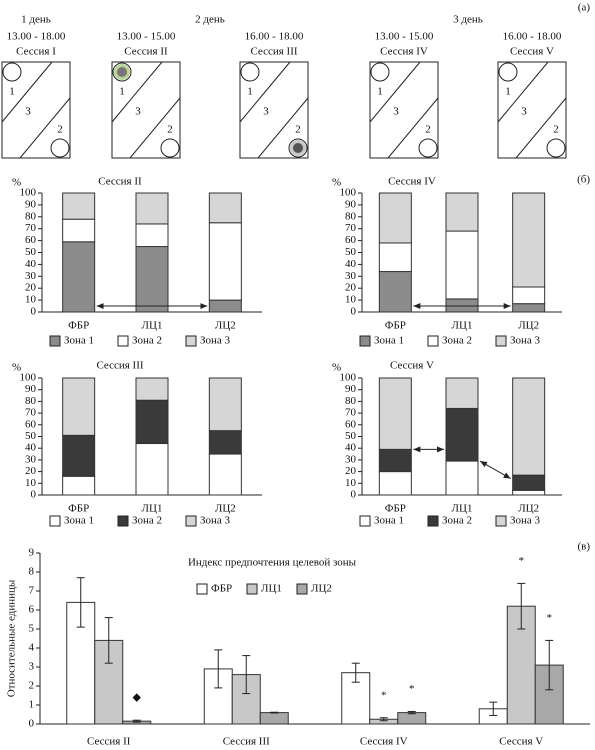 The height and width of the screenshot is (750, 595). I want to click on y-tick-label: 8, so click(32, 572).